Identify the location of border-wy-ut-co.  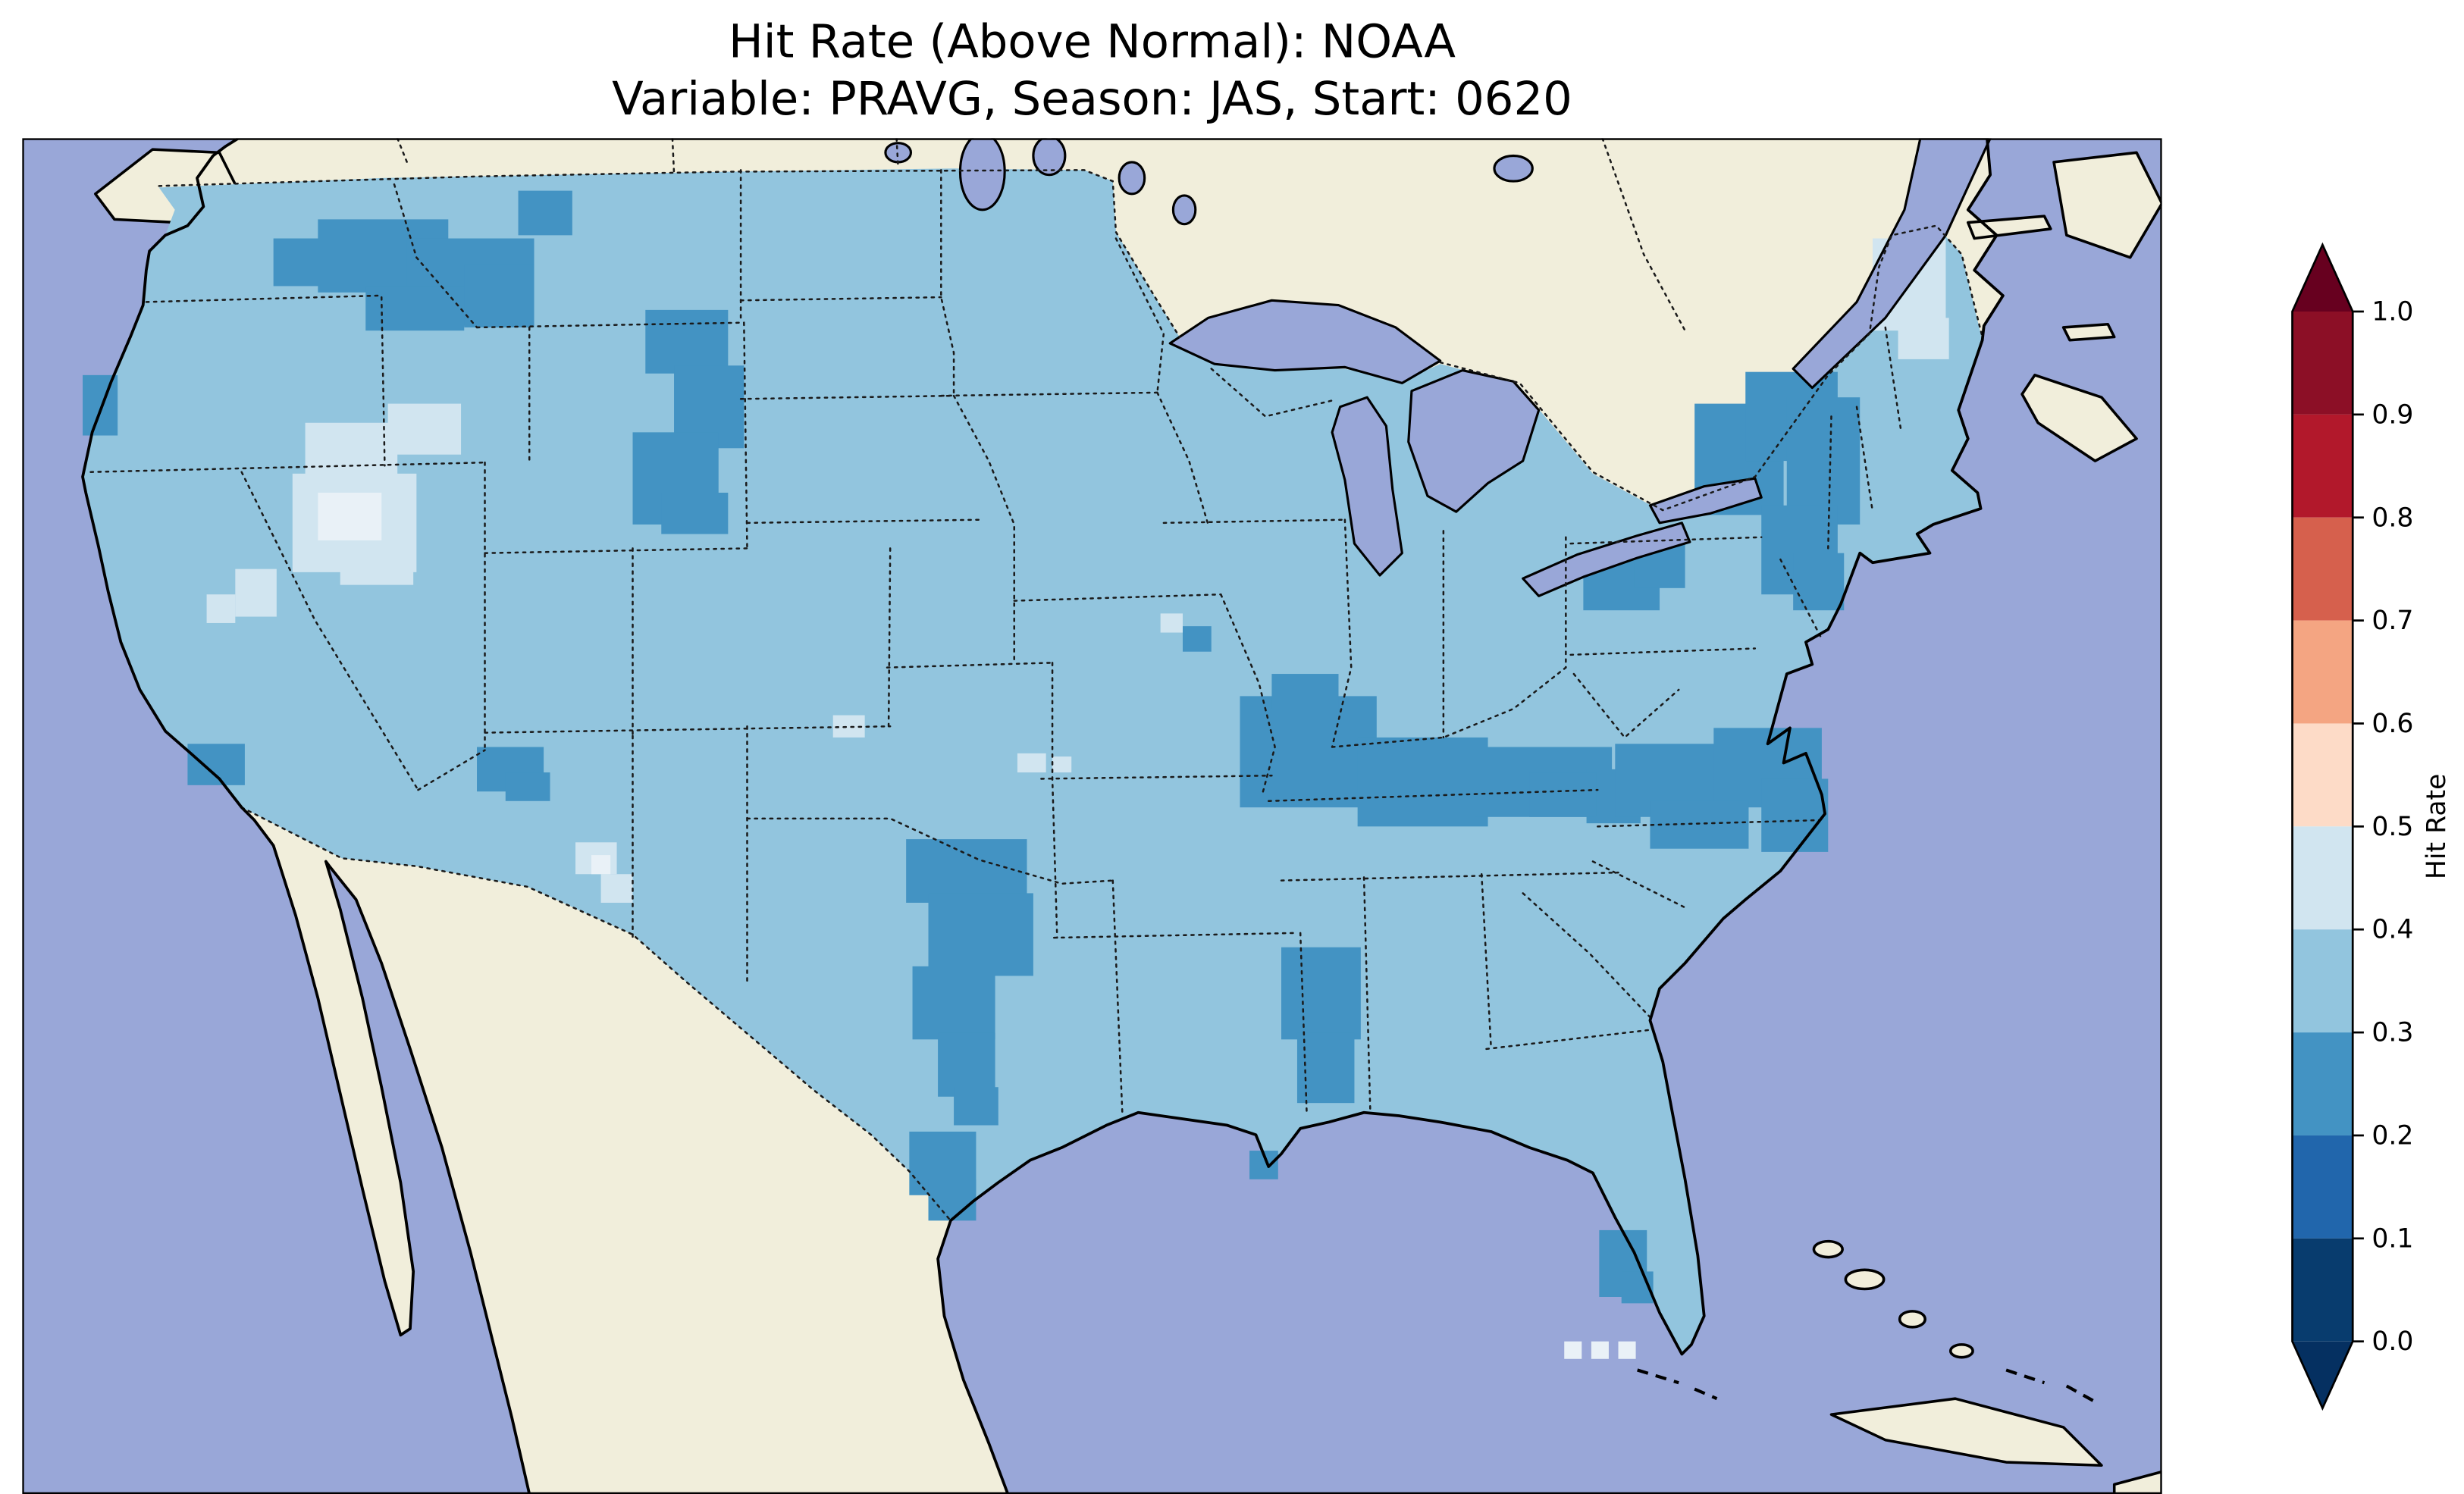
(616, 550).